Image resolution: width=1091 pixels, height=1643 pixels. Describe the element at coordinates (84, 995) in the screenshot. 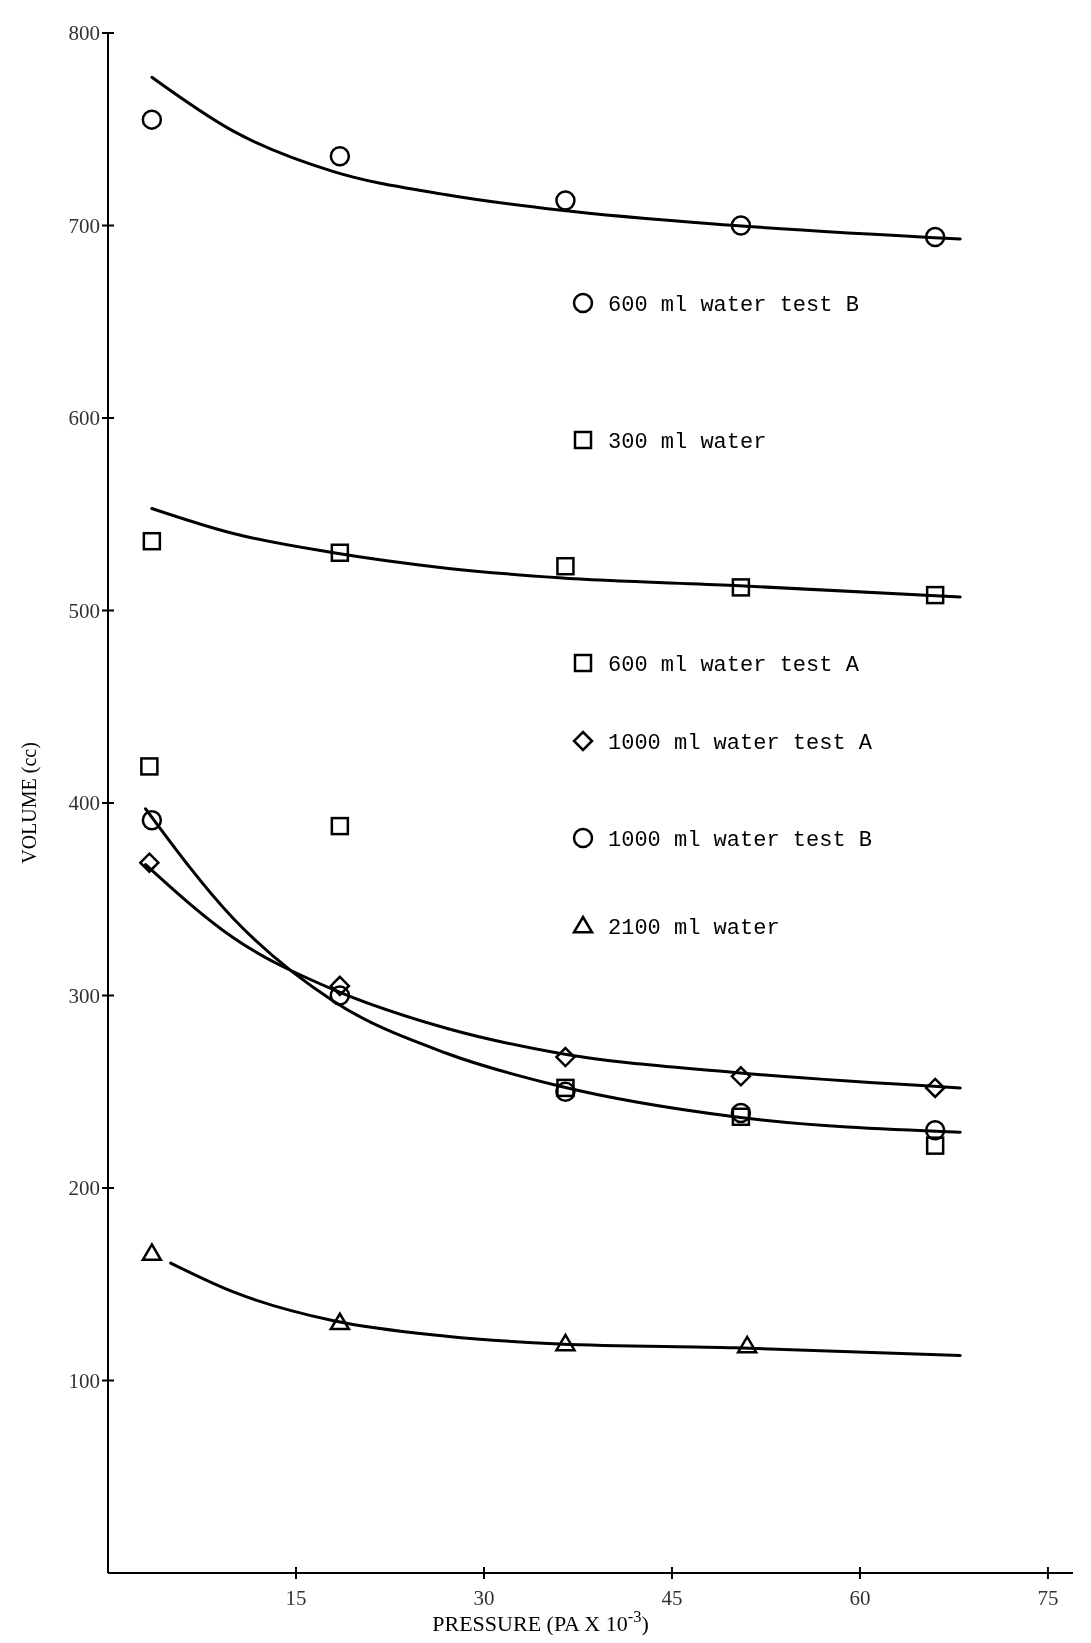

I see `y-tick-label: 300` at that location.